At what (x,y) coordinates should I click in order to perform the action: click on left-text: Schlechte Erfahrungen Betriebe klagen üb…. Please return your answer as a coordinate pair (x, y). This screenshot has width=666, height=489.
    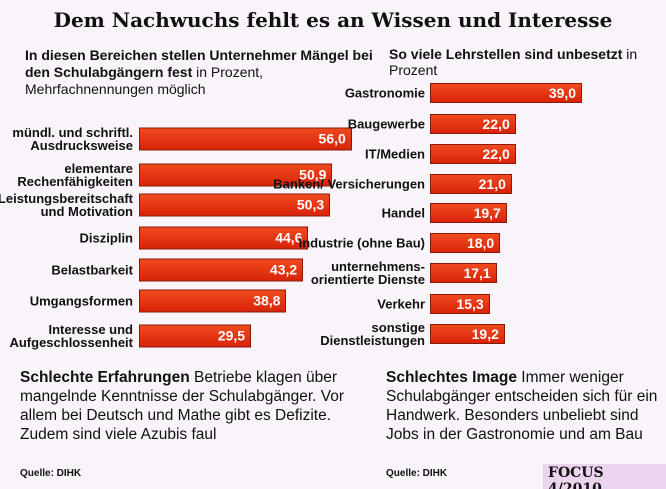
    Looking at the image, I should click on (196, 406).